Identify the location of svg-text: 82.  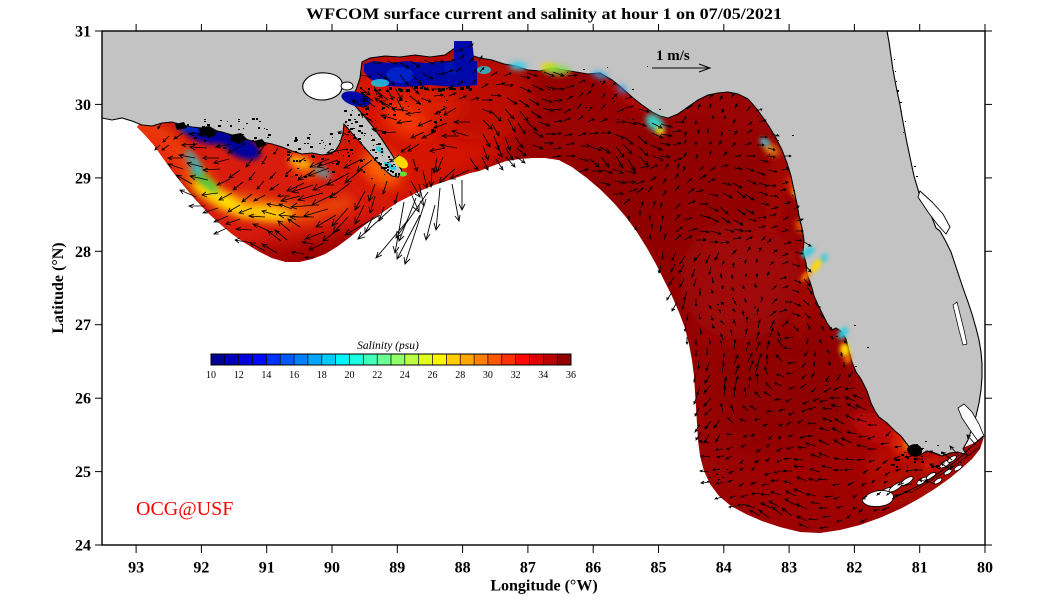
(854, 568).